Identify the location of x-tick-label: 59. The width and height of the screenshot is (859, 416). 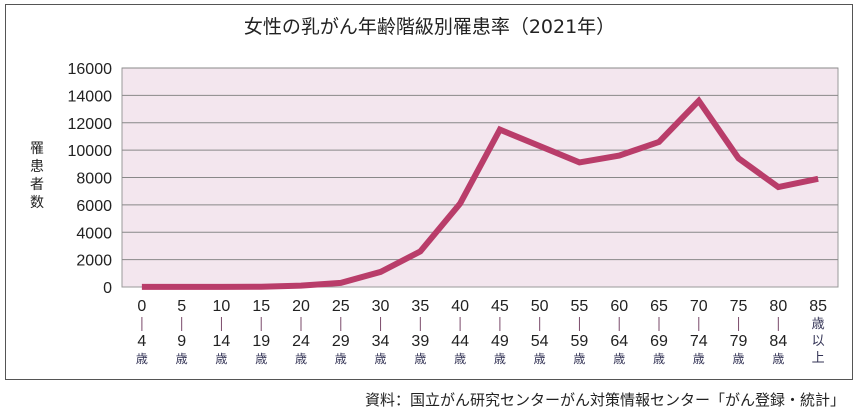
(580, 341).